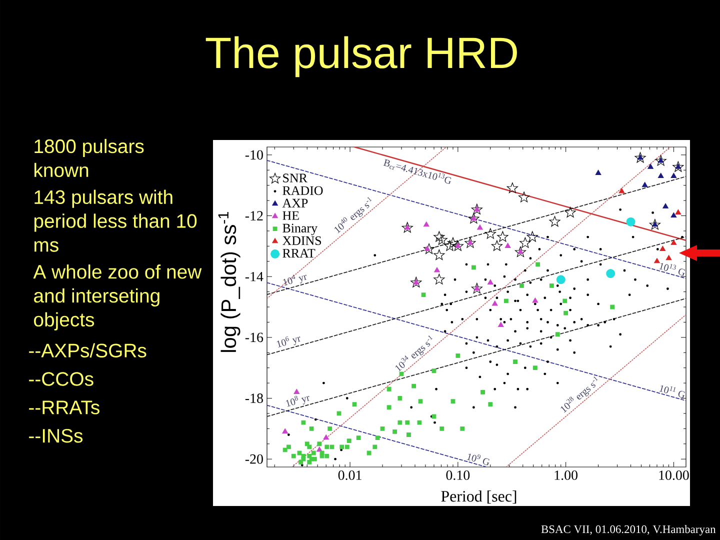 The height and width of the screenshot is (540, 720). I want to click on text: --INSs, so click(56, 435).